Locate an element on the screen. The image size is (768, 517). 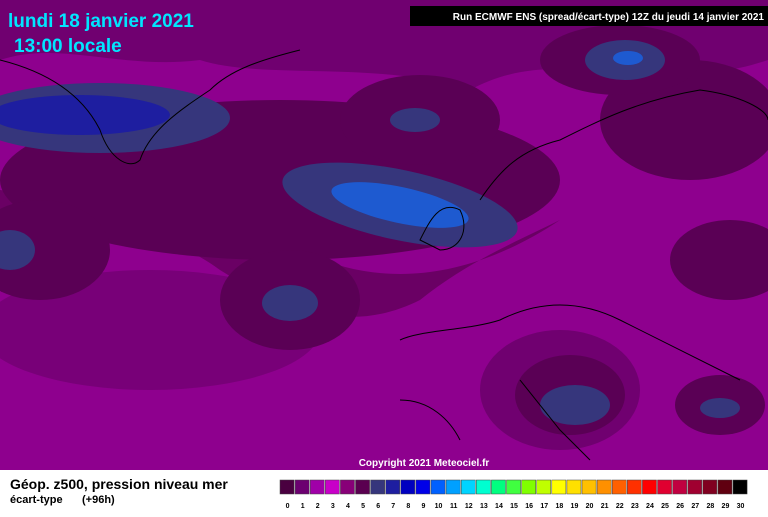
scale-label: 0 is located at coordinates (288, 506).